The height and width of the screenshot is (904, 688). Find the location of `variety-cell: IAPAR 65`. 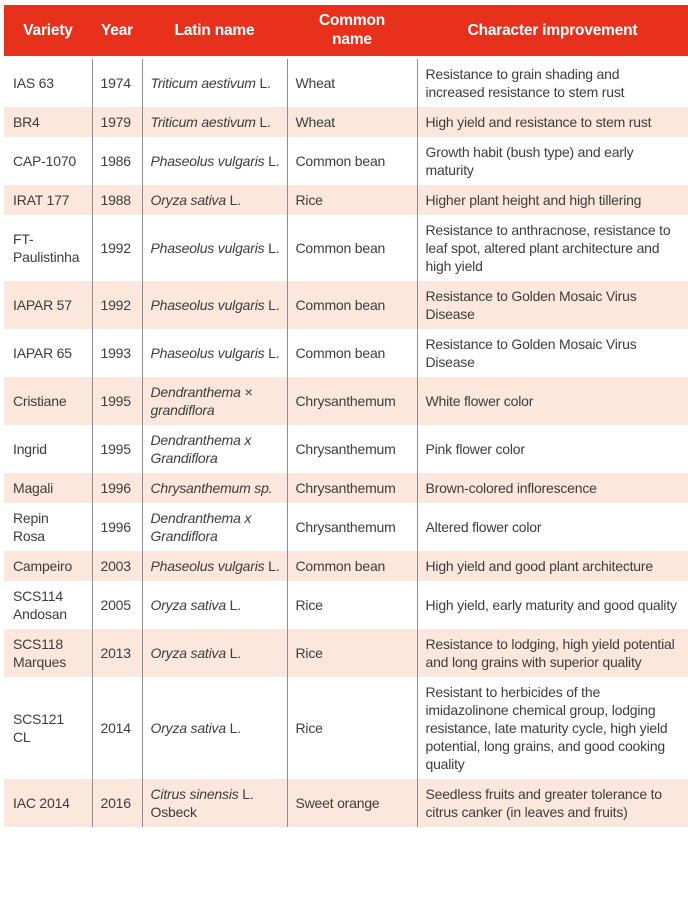

variety-cell: IAPAR 65 is located at coordinates (42, 352).